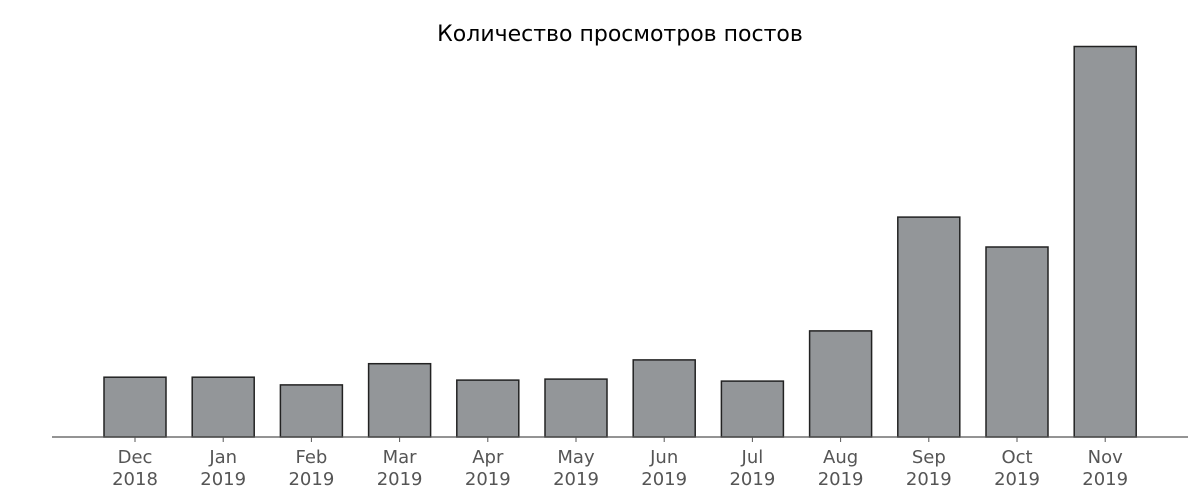 Image resolution: width=1200 pixels, height=504 pixels. Describe the element at coordinates (311, 411) in the screenshot. I see `bar-feb-2019` at that location.